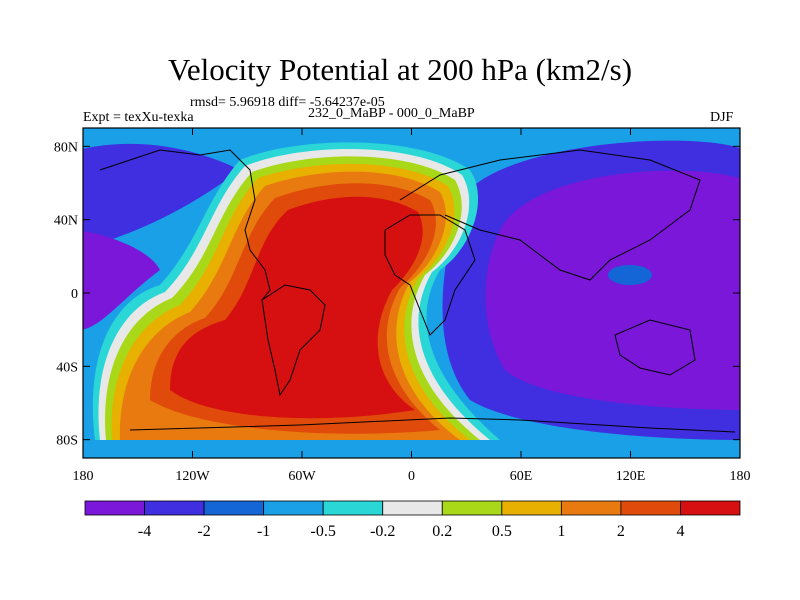  Describe the element at coordinates (161, 196) in the screenshot. I see `neg-band-northwest` at that location.